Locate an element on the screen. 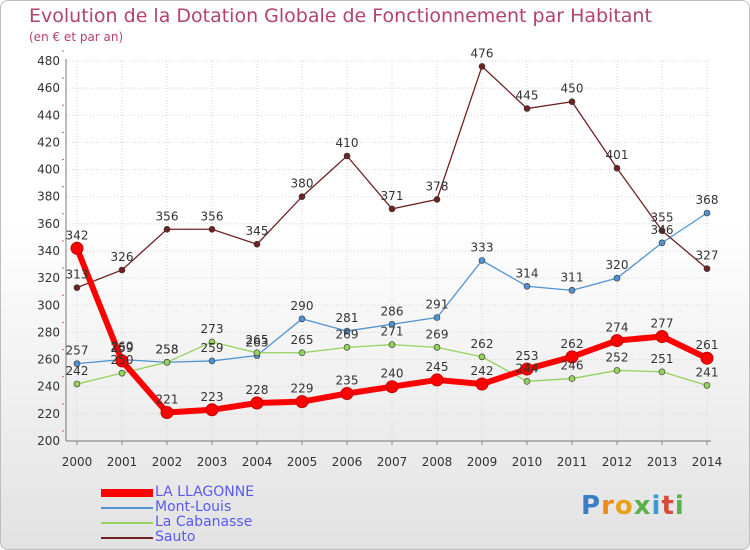 This screenshot has width=750, height=550. data-label: 258 is located at coordinates (167, 349).